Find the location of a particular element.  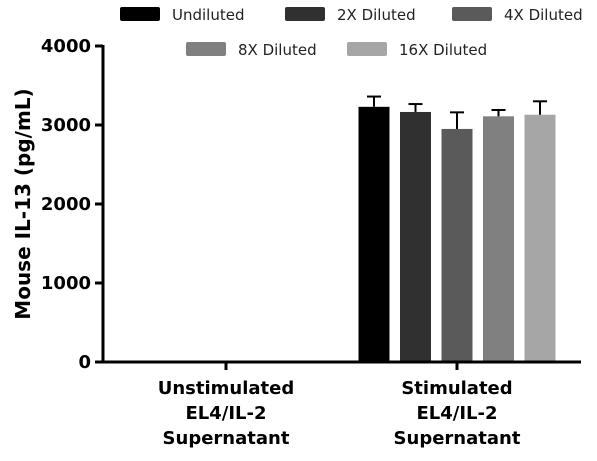

y-tick-label: 1000 is located at coordinates (66, 283).